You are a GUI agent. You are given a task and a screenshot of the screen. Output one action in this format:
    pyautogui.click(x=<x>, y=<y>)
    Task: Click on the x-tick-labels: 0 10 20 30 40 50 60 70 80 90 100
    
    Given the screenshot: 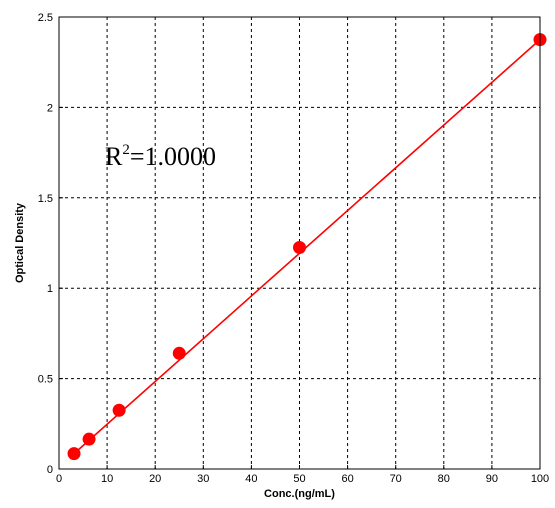 What is the action you would take?
    pyautogui.click(x=302, y=479)
    